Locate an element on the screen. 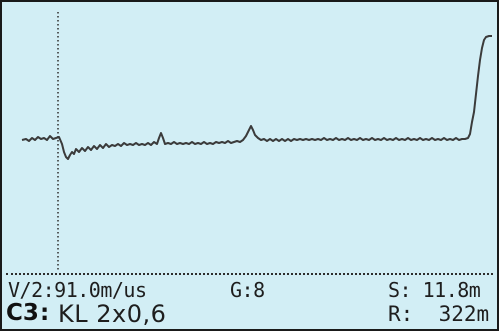 The image size is (499, 331). cable-type-label: KL 2x0,6 is located at coordinates (112, 314).